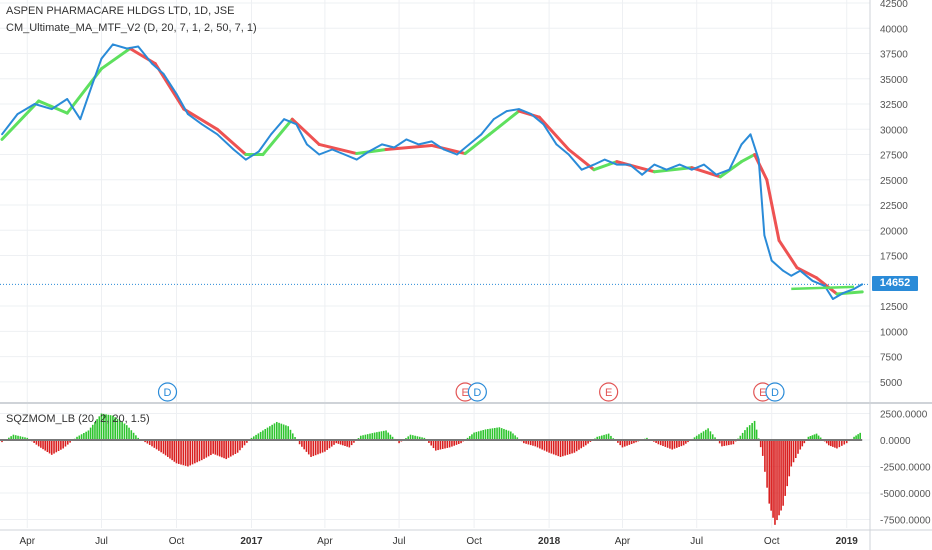  I want to click on price-tick-label-1: 40000, so click(894, 29).